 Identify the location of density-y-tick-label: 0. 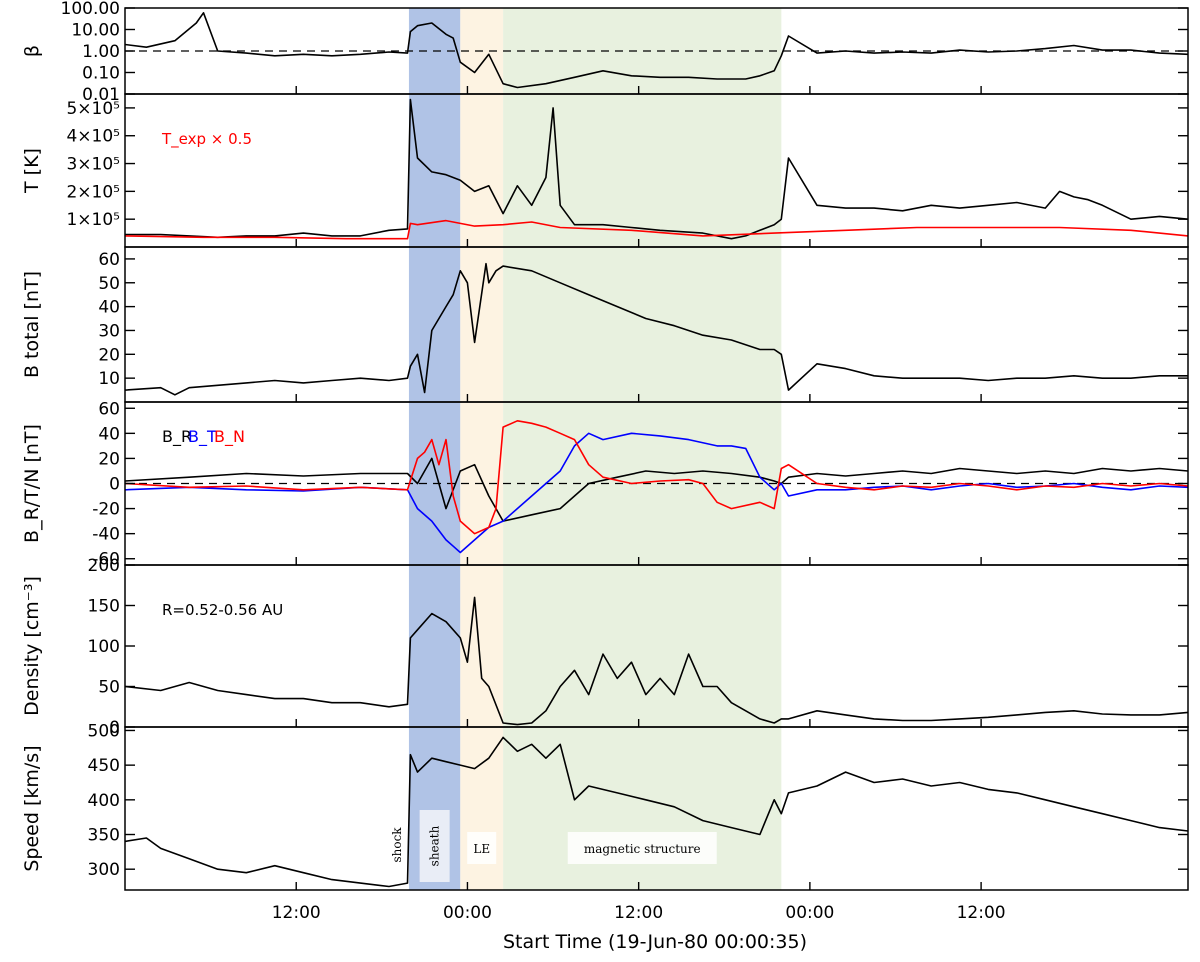
(114, 728).